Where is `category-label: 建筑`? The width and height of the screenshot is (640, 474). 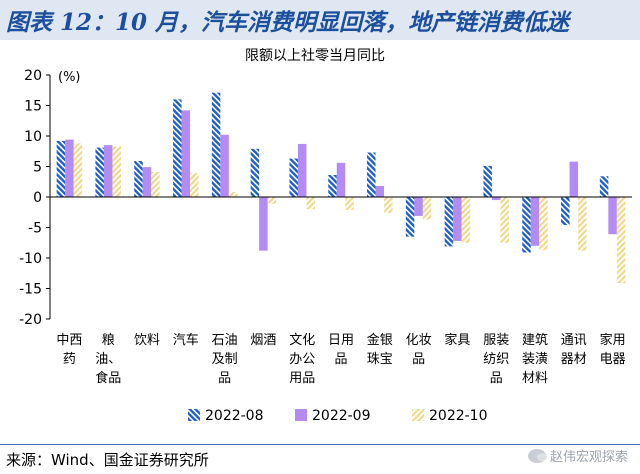 category-label: 建筑 is located at coordinates (535, 340).